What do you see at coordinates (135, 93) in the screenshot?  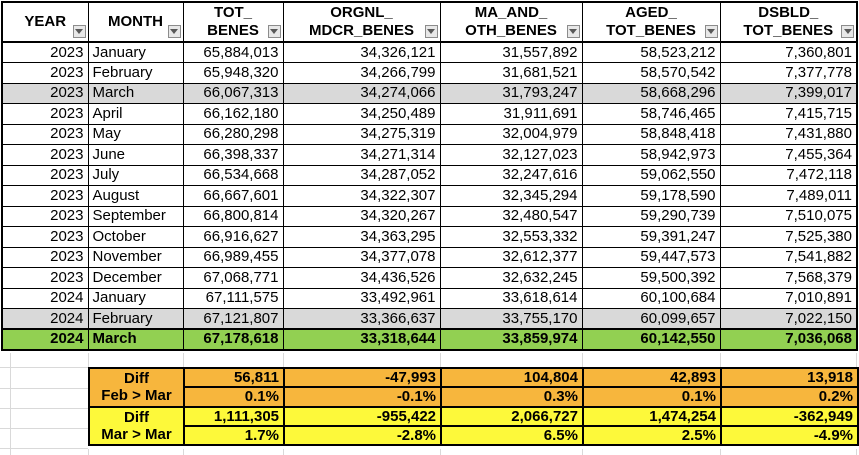 I see `cell-month: March` at bounding box center [135, 93].